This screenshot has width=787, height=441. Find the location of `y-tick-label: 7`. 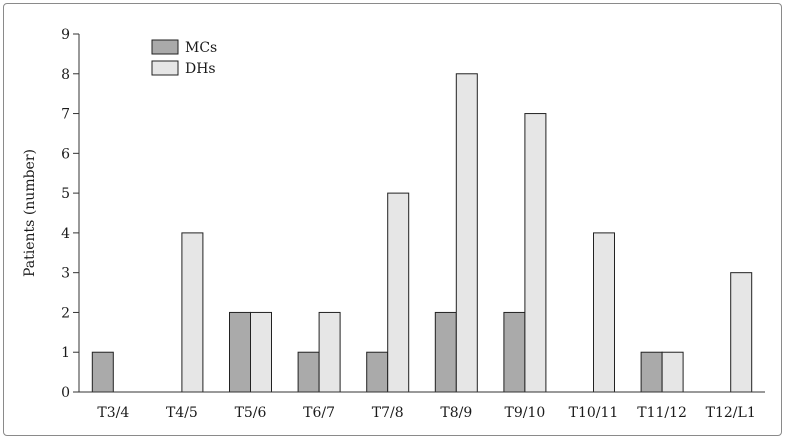

y-tick-label: 7 is located at coordinates (65, 115).